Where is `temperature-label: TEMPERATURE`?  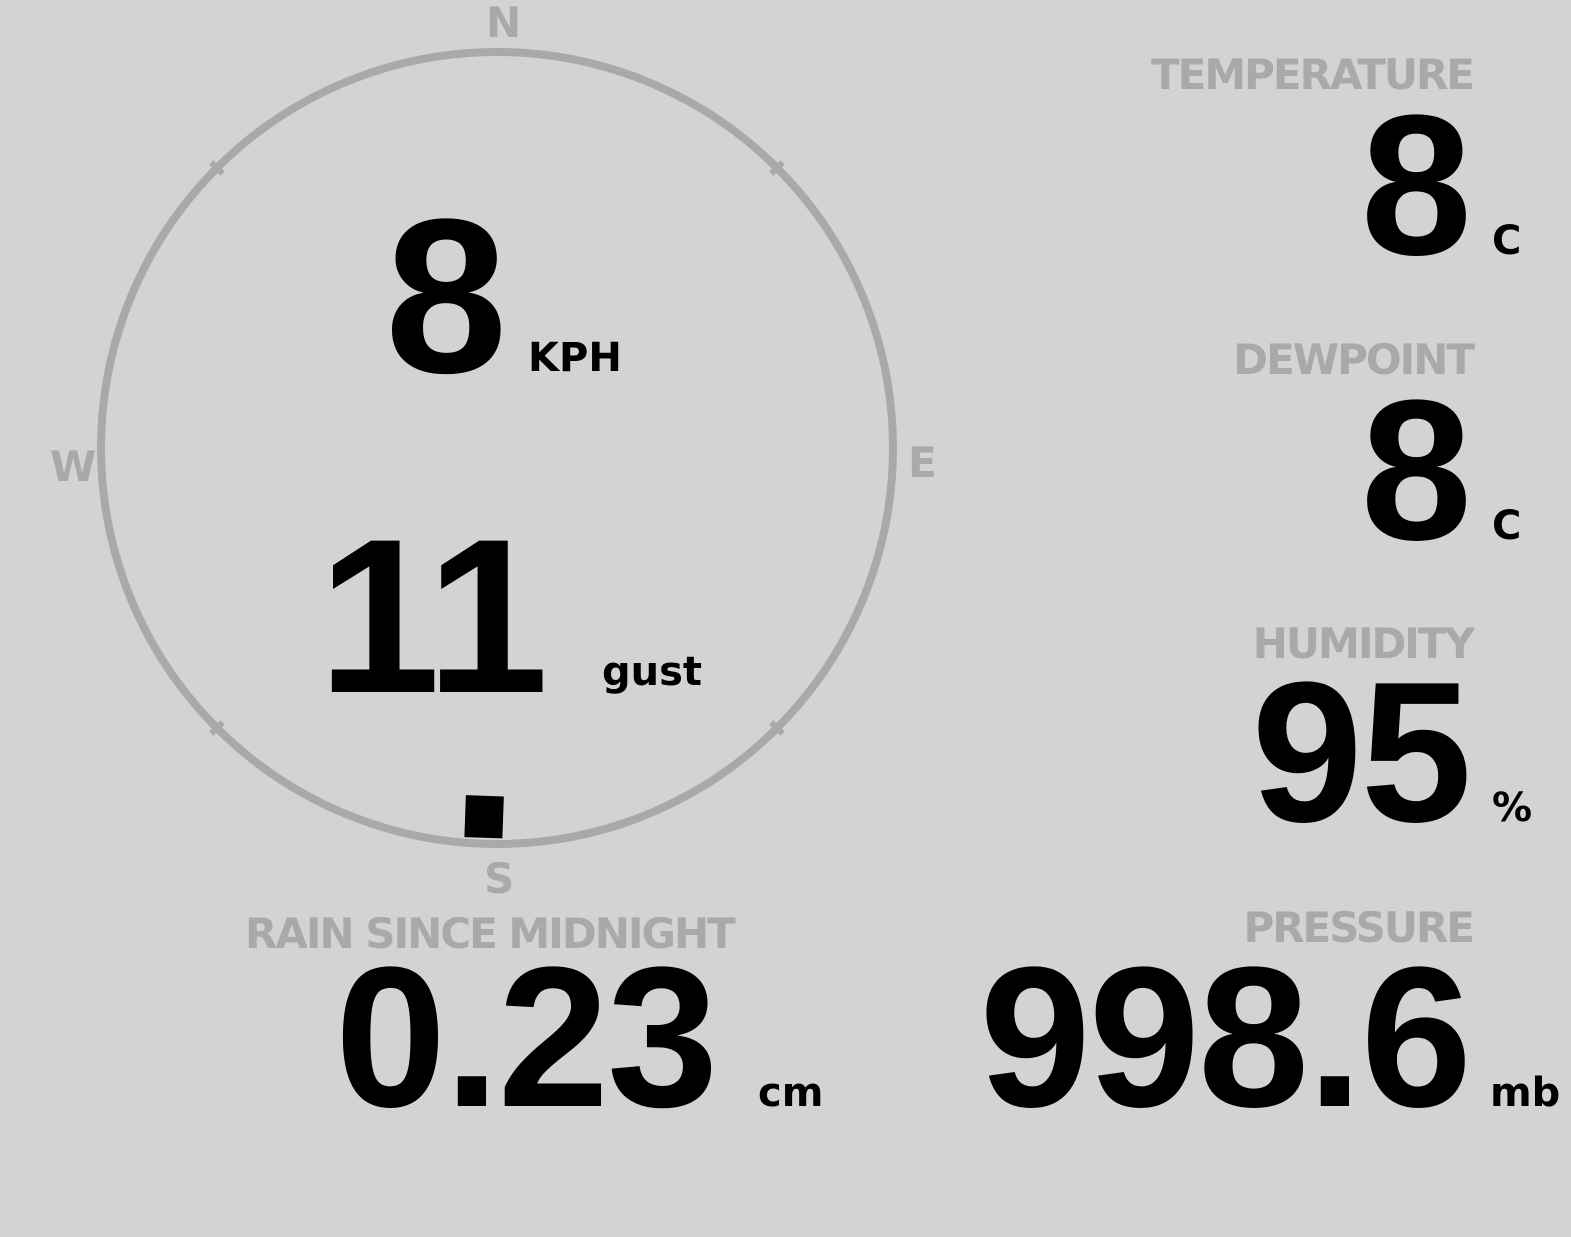
temperature-label: TEMPERATURE is located at coordinates (1313, 74).